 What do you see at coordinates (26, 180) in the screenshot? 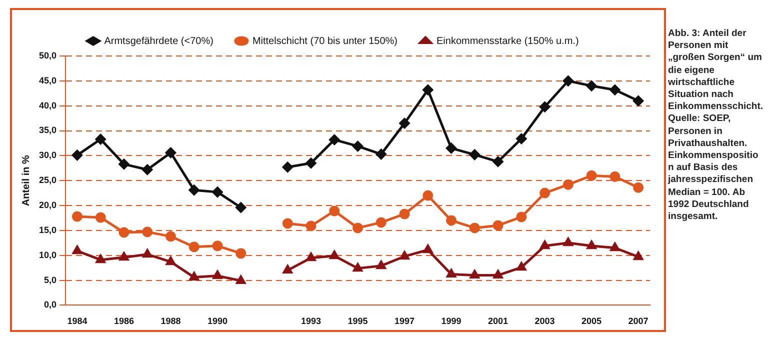
I see `y-axis-title: Anteil in %` at bounding box center [26, 180].